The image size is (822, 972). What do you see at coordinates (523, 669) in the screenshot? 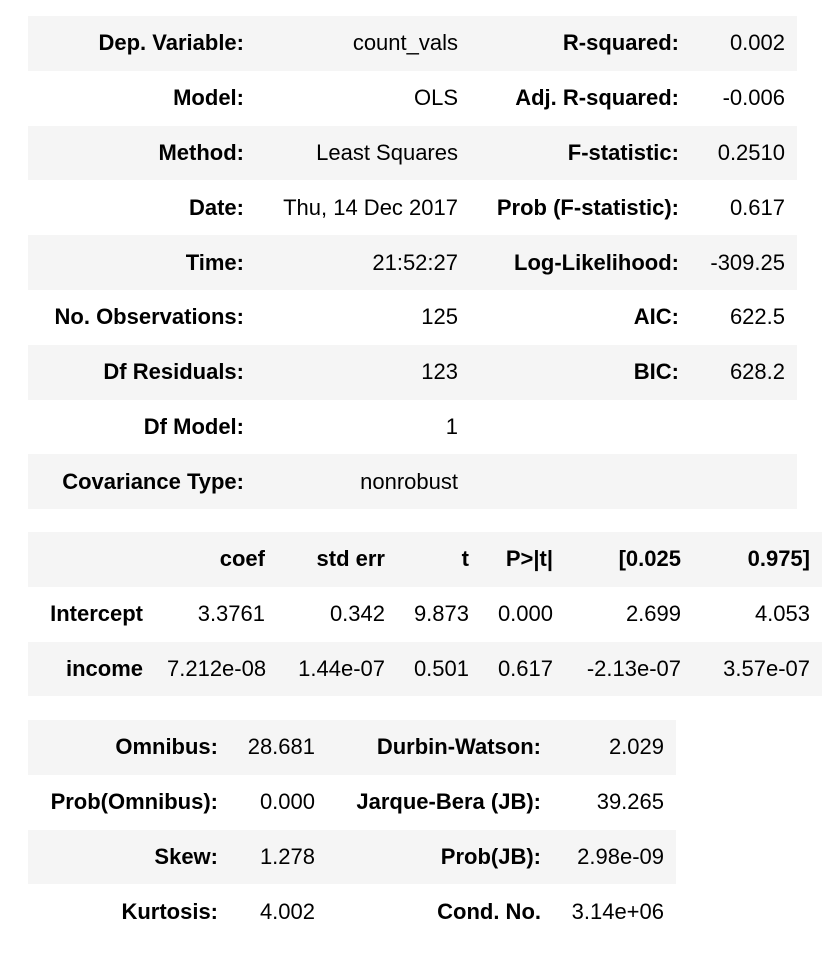
I see `p-value: 0.617` at bounding box center [523, 669].